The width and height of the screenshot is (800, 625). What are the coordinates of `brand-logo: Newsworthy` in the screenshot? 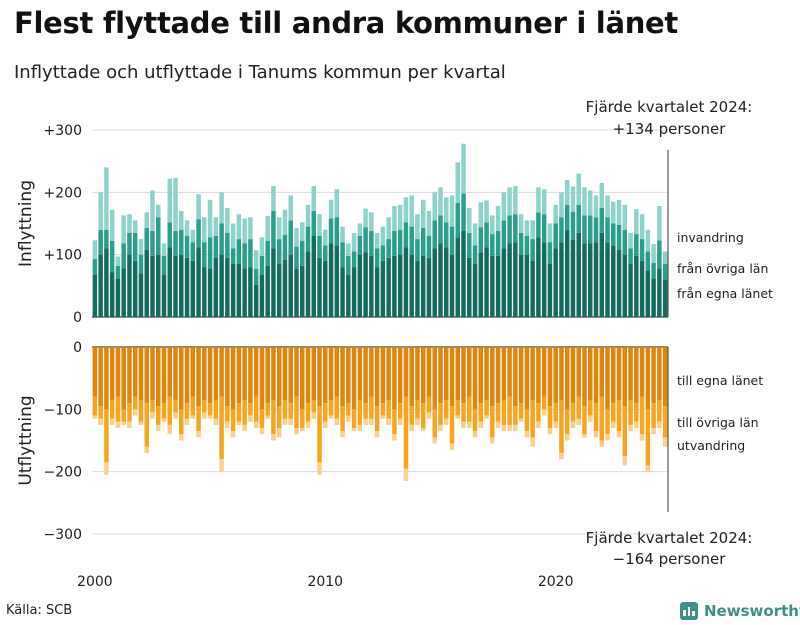 It's located at (740, 611).